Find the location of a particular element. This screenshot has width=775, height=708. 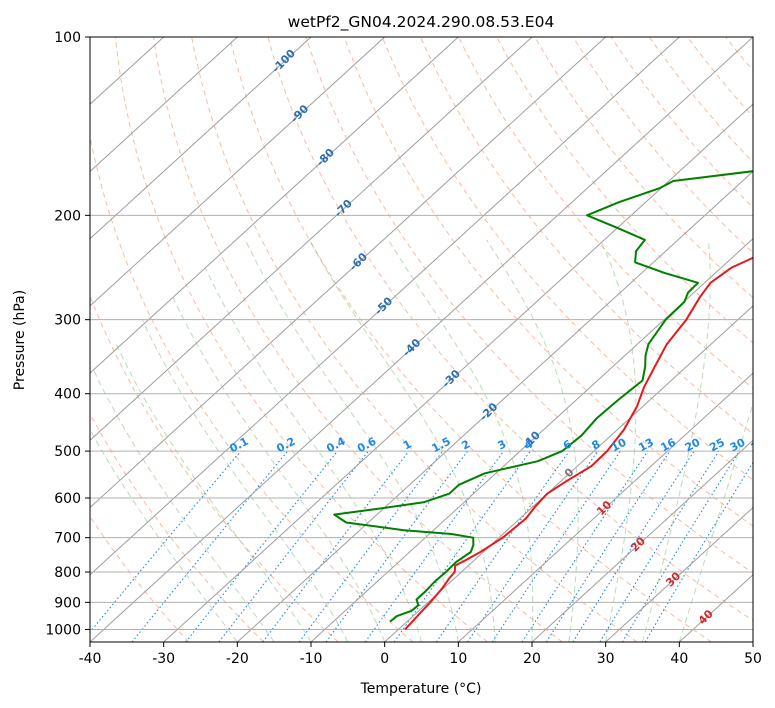

y-tick-label: 500 is located at coordinates (67, 452).